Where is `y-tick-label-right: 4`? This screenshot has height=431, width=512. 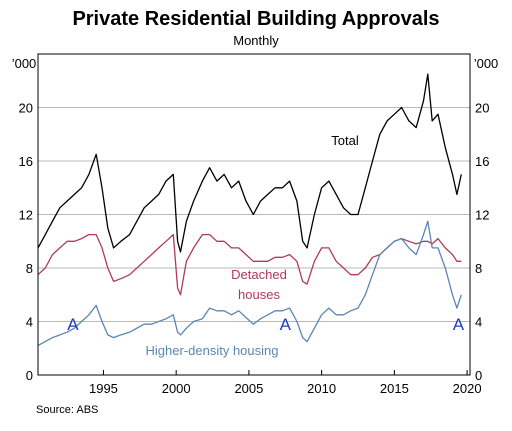
y-tick-label-right: 4 is located at coordinates (478, 322).